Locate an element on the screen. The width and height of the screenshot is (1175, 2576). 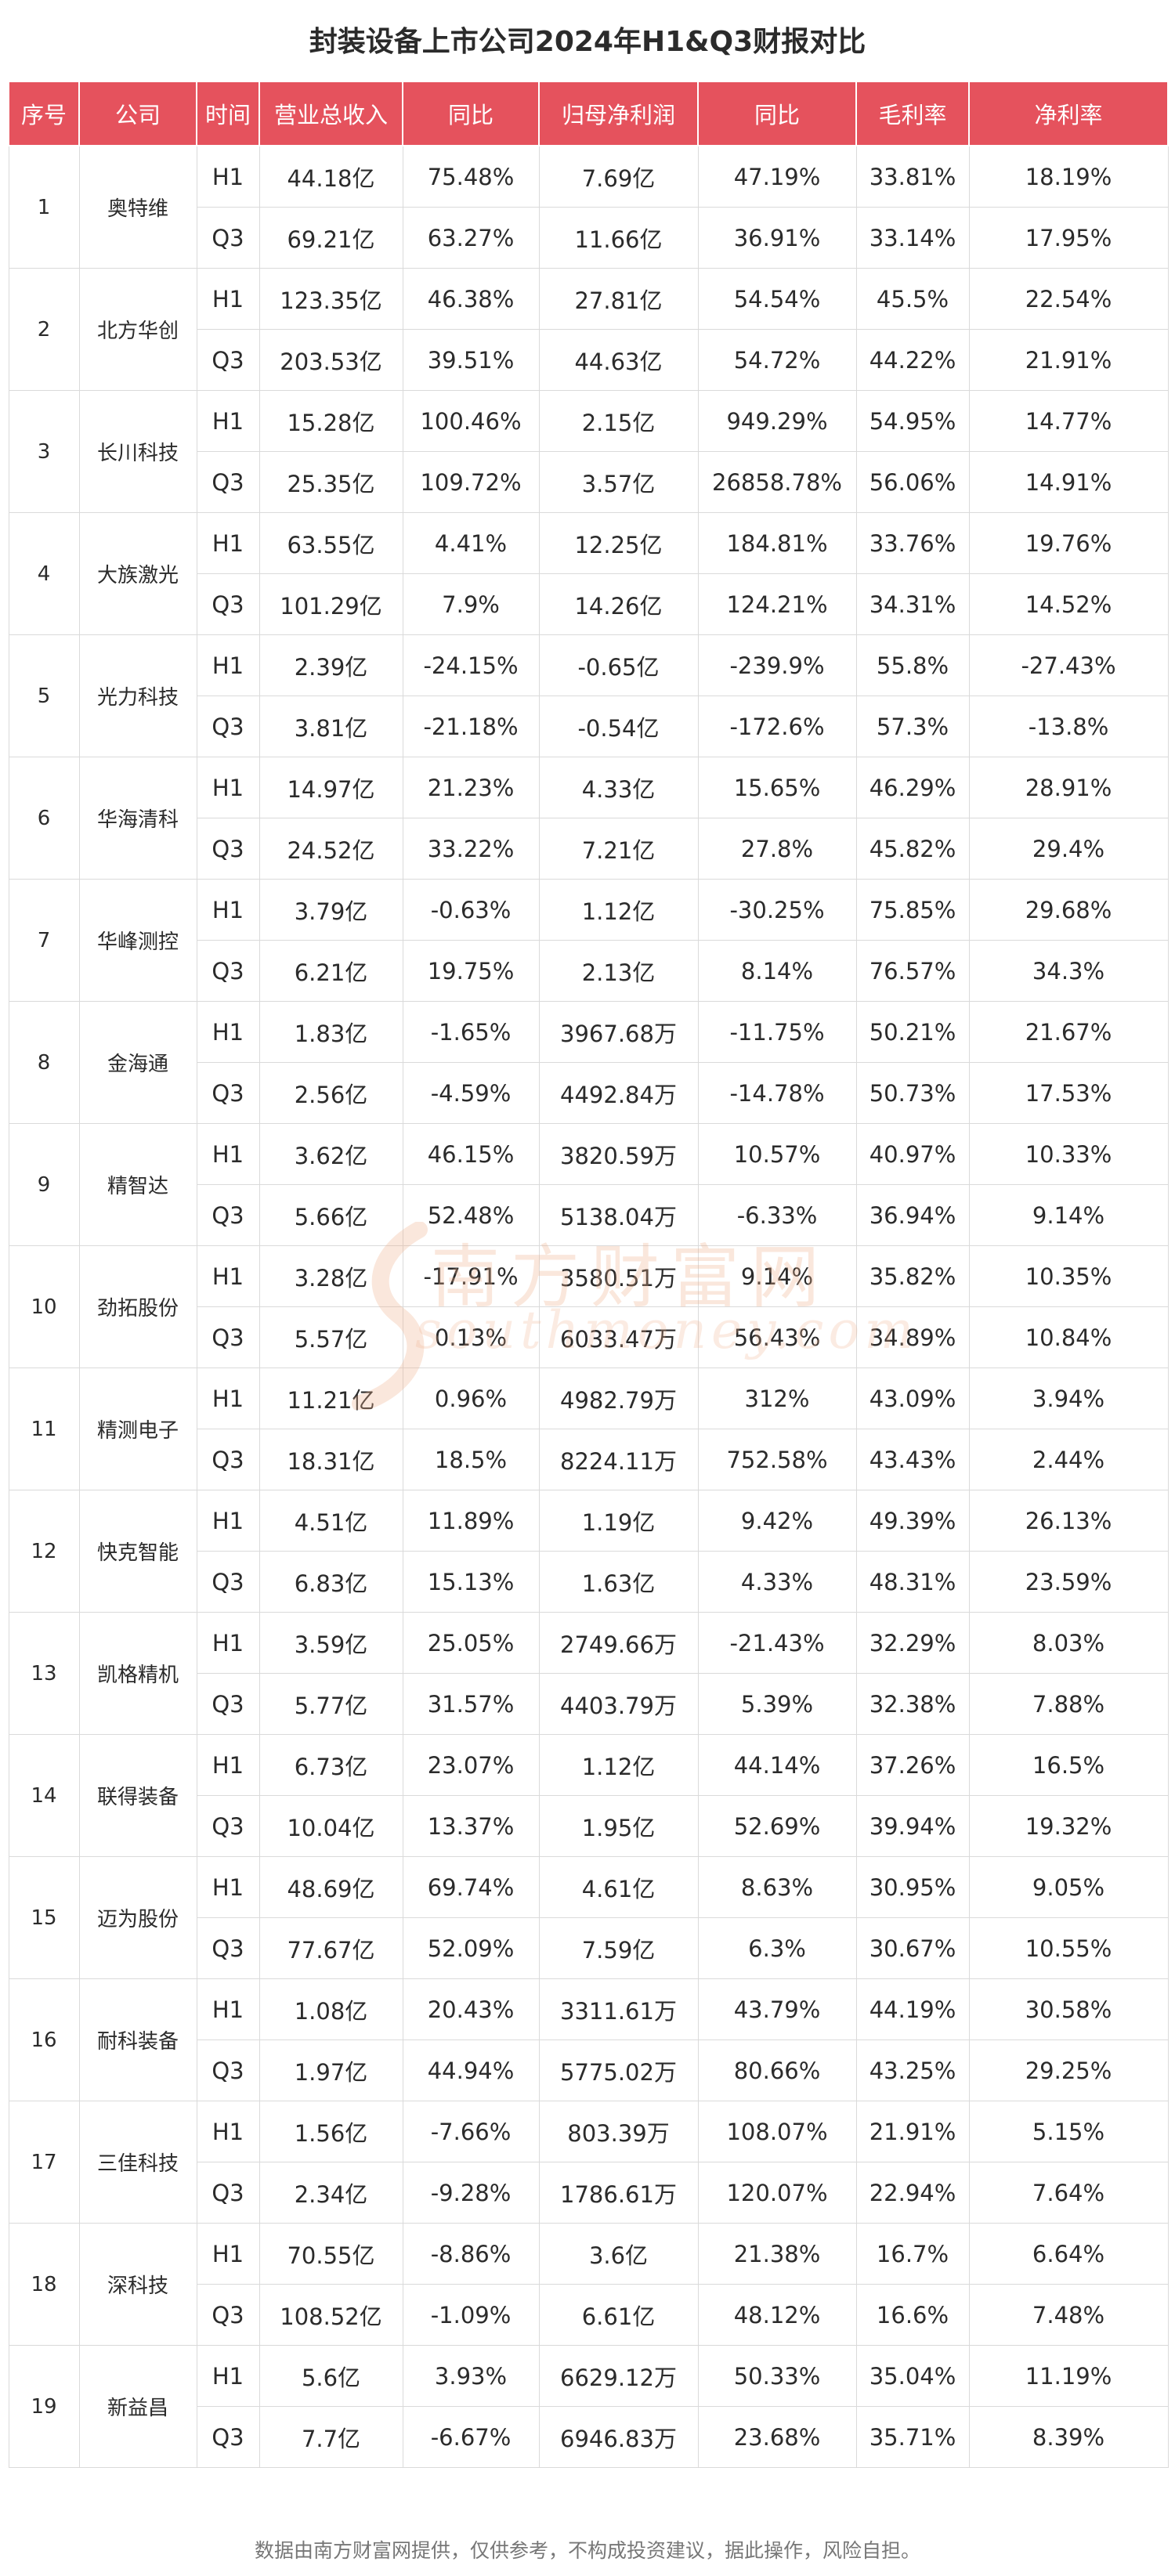
gross-margin-cell: 34.31% is located at coordinates (912, 604).